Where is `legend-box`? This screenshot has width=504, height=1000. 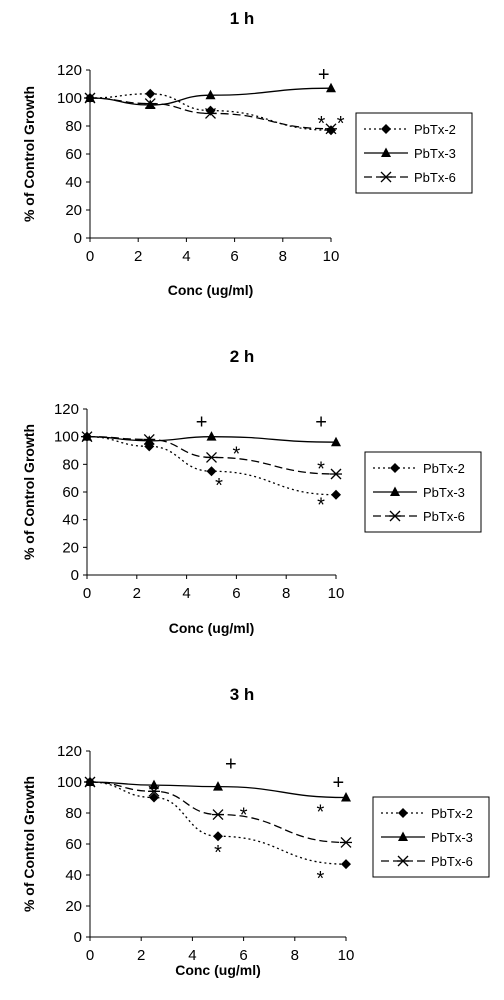 legend-box is located at coordinates (423, 492).